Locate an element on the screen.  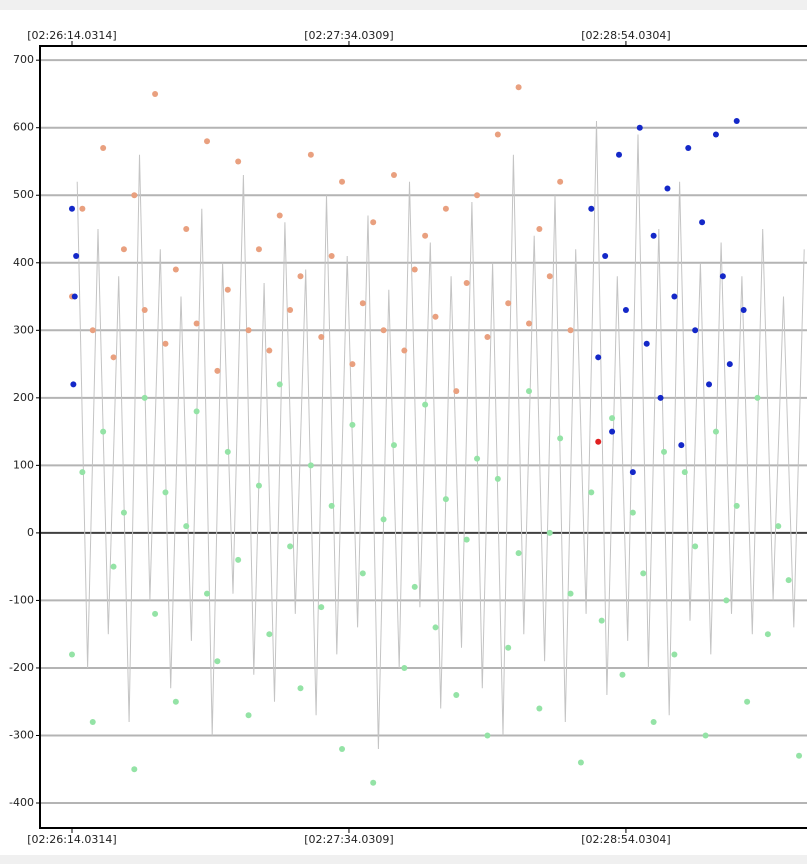
y-tick-label: -400 is located at coordinates (21, 802).